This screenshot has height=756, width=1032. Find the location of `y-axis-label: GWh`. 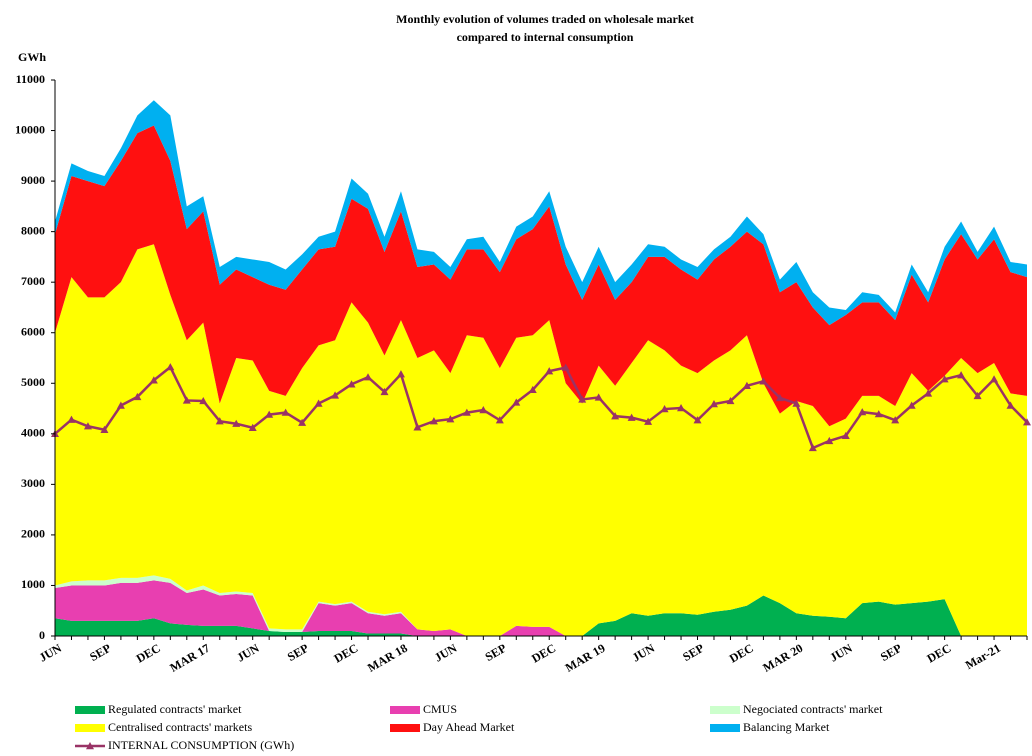

y-axis-label: GWh is located at coordinates (32, 57).